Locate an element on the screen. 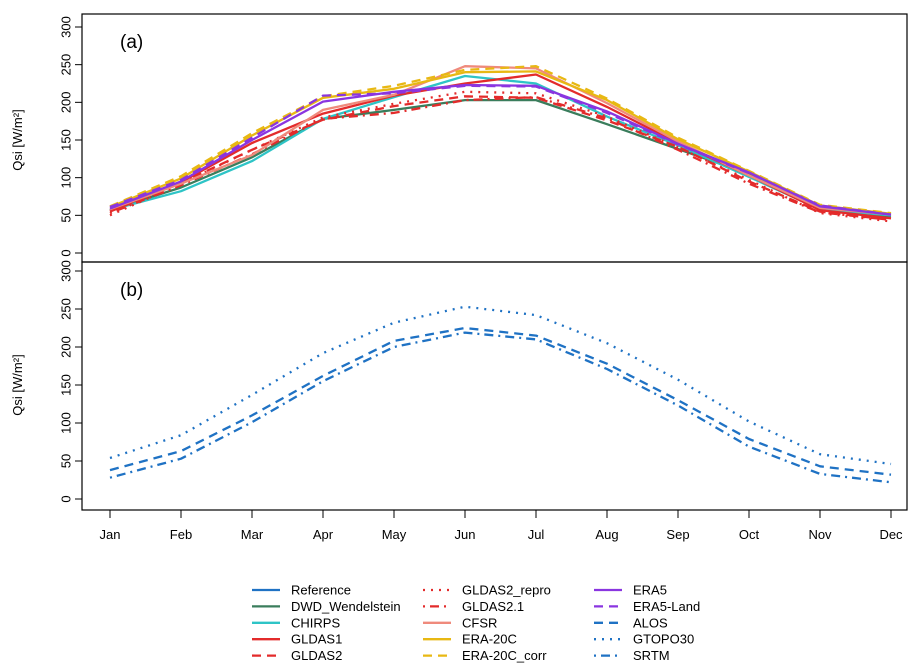 The height and width of the screenshot is (667, 912). x-tick-label: Jul is located at coordinates (536, 534).